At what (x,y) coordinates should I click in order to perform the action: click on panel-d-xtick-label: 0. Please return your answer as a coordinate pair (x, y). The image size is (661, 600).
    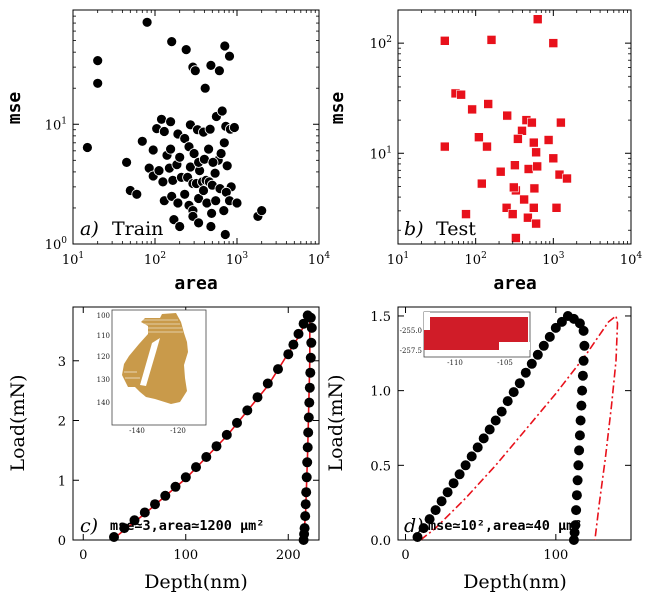
    Looking at the image, I should click on (405, 555).